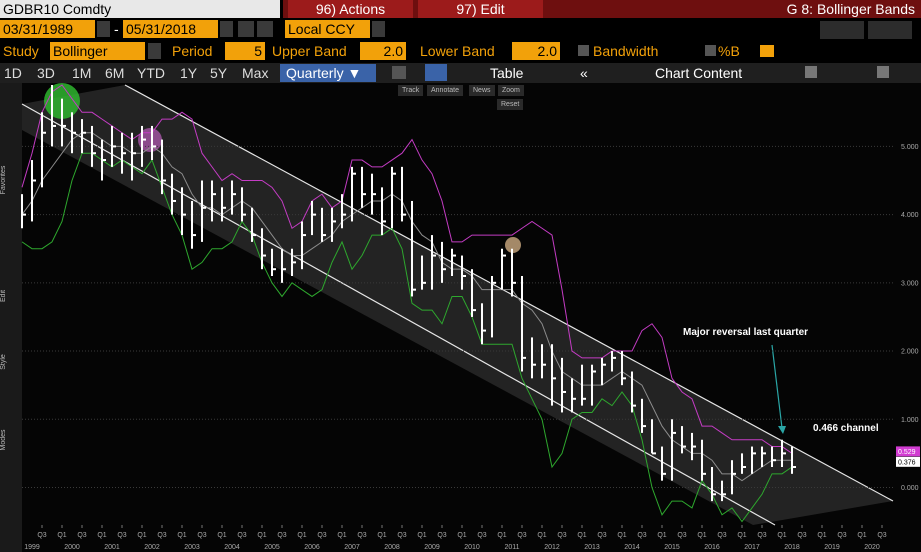  Describe the element at coordinates (232, 547) in the screenshot. I see `year-label: 2004` at that location.